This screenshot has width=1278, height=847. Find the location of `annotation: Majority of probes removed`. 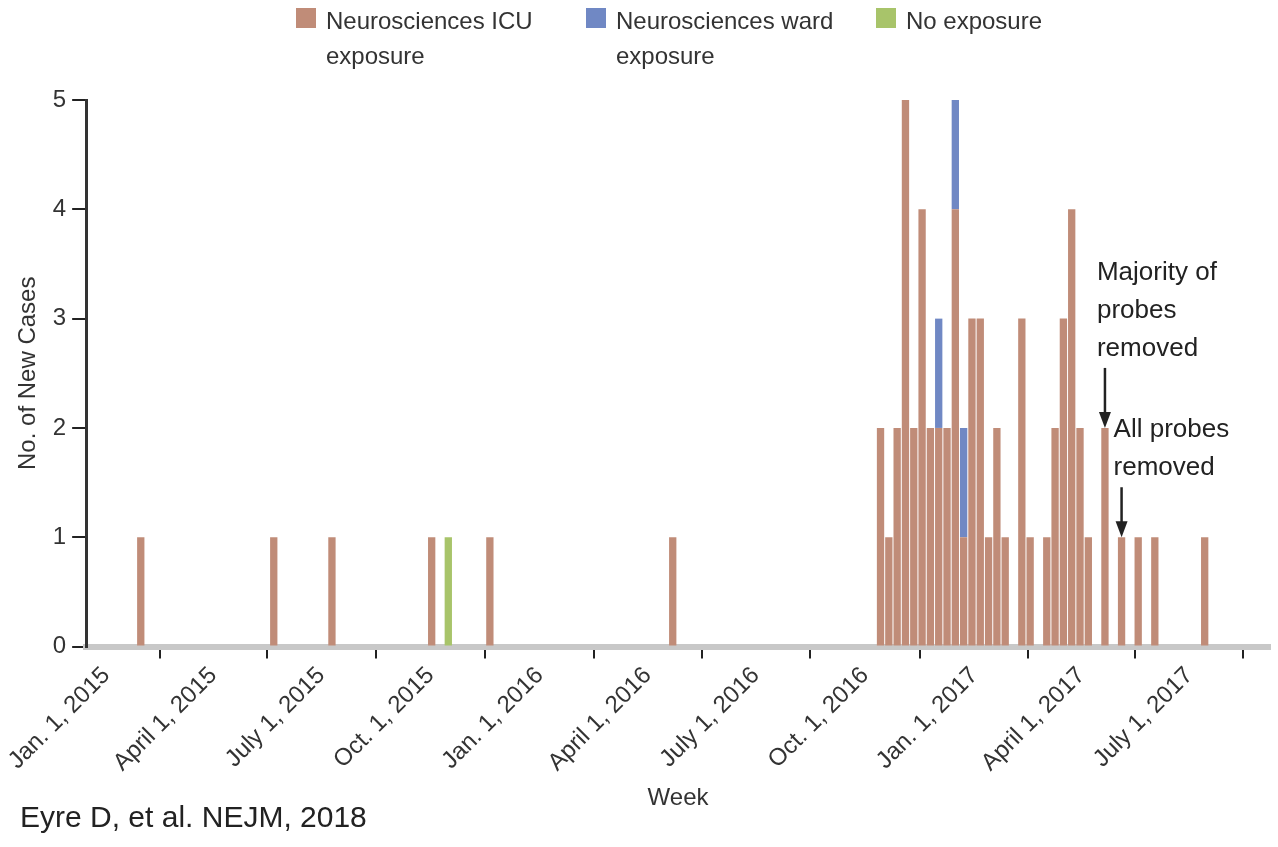

annotation: Majority of probes removed is located at coordinates (1157, 309).